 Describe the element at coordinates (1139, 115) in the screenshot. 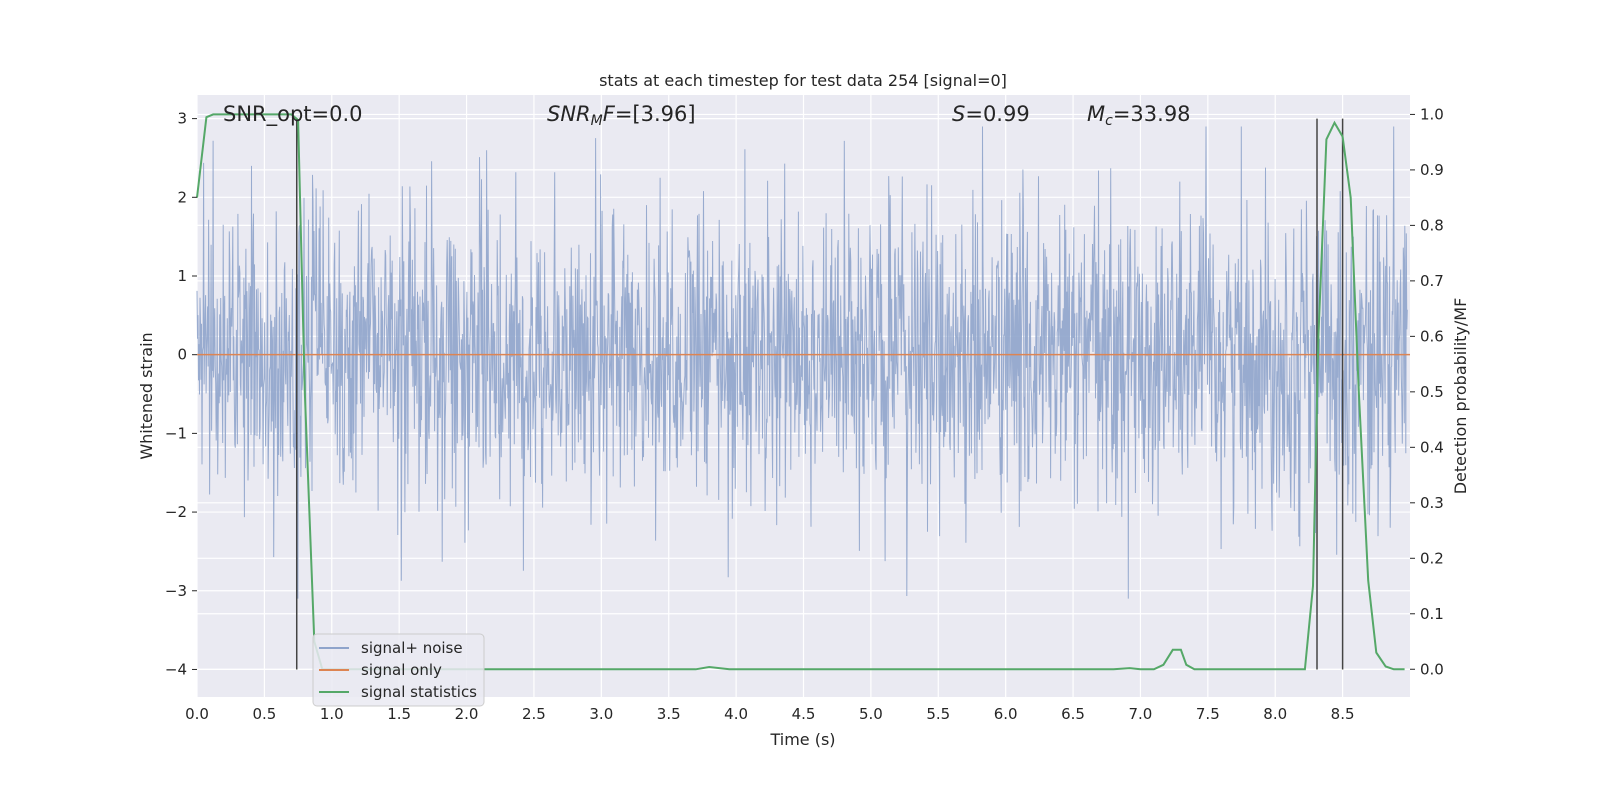

I see `mc-annotation: Mc=33.98` at that location.